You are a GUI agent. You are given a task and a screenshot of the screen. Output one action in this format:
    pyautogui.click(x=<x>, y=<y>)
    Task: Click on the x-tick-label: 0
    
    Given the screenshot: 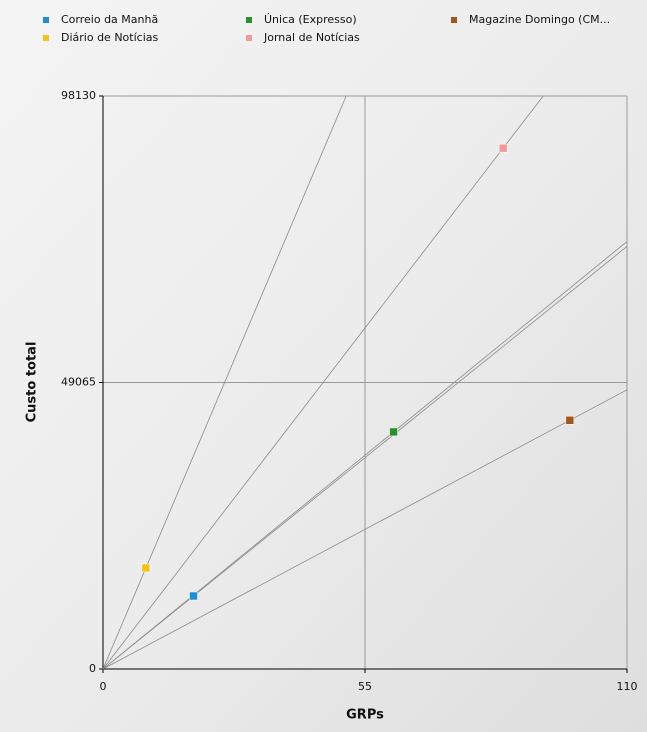 What is the action you would take?
    pyautogui.click(x=103, y=686)
    